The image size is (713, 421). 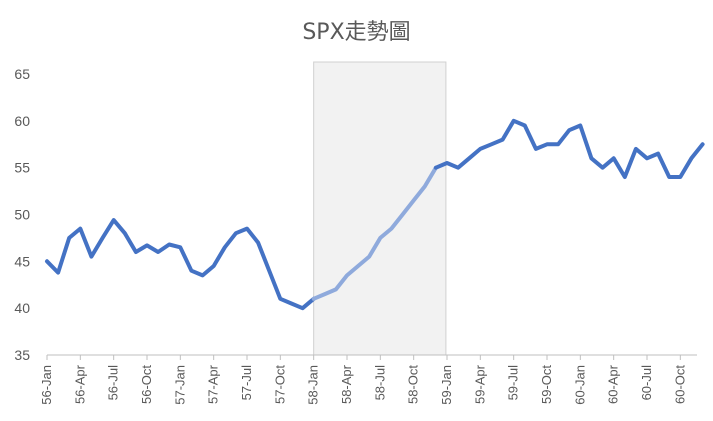 I want to click on highlight-band, so click(x=380, y=208).